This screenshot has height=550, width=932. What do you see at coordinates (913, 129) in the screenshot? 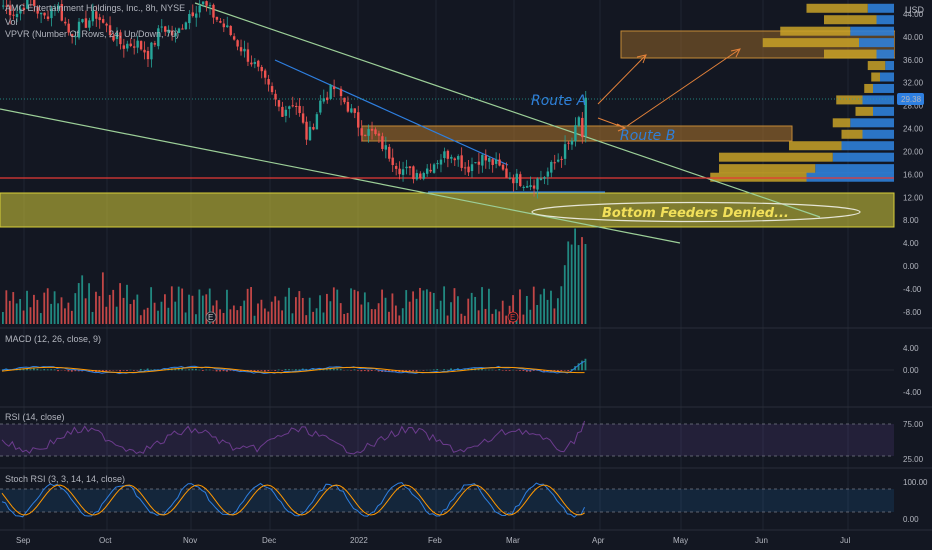
I see `price-tick-label: 24.00` at bounding box center [913, 129].